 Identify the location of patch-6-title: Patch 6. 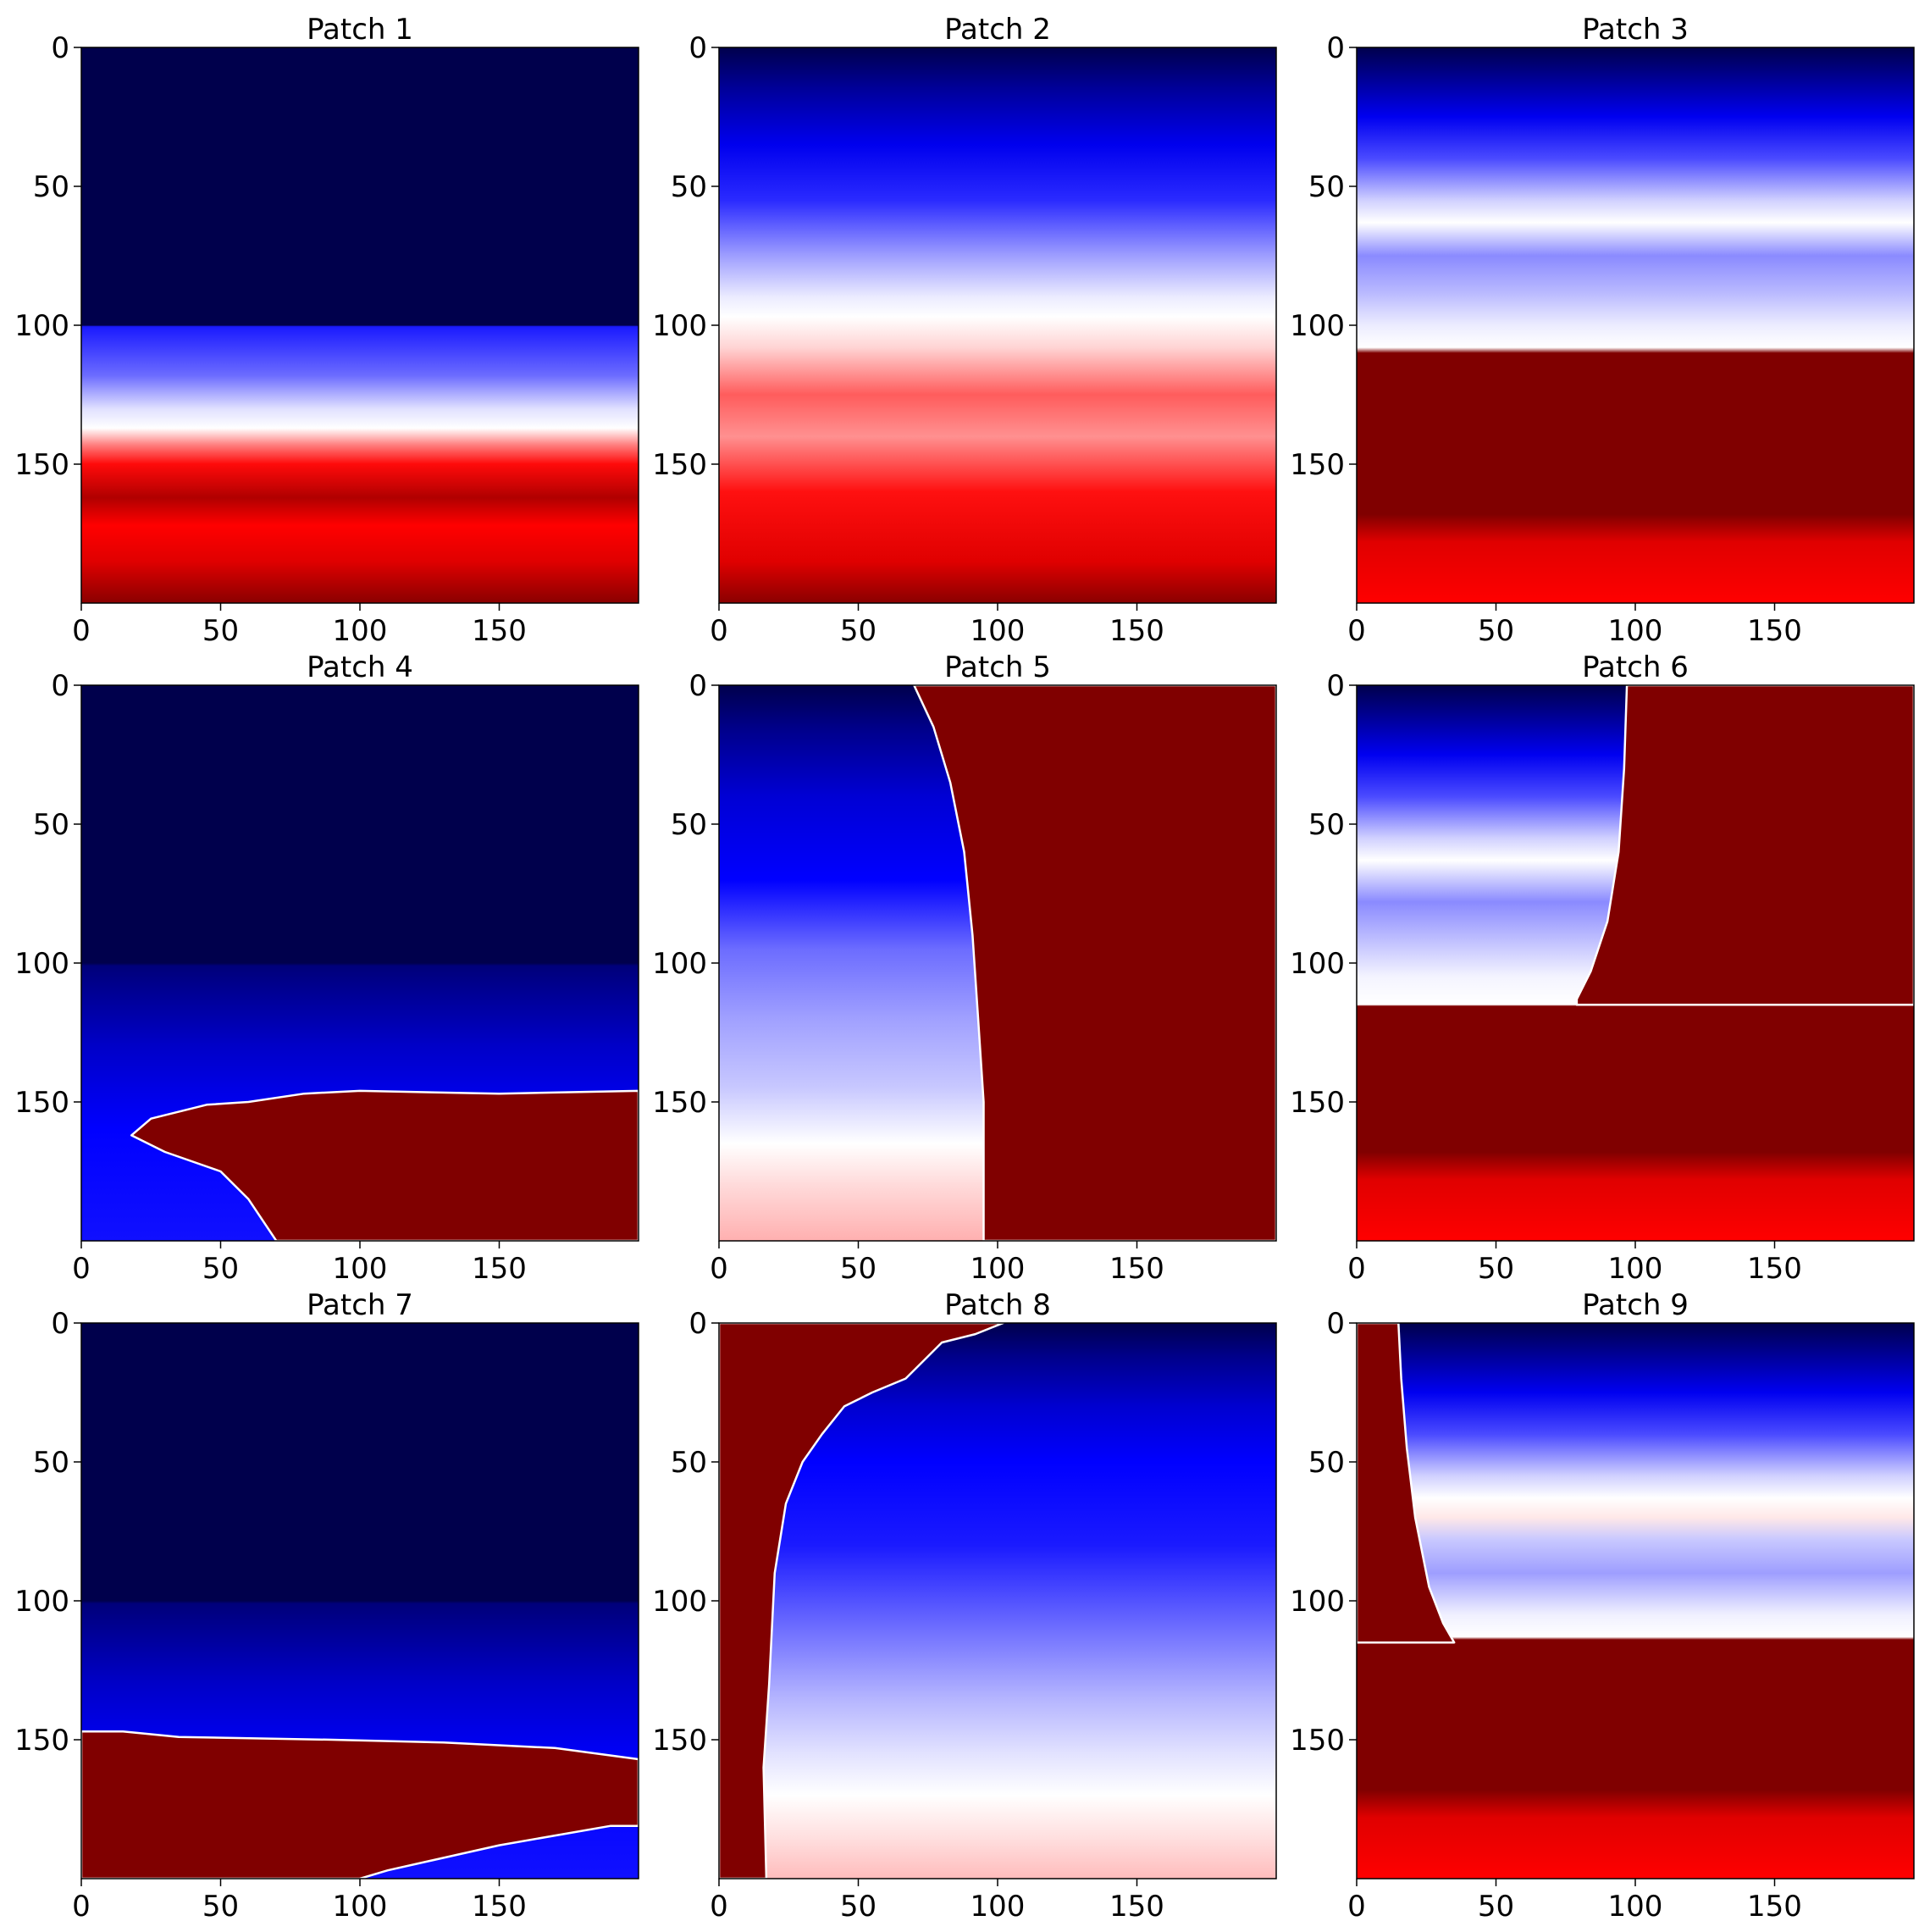
(1636, 667).